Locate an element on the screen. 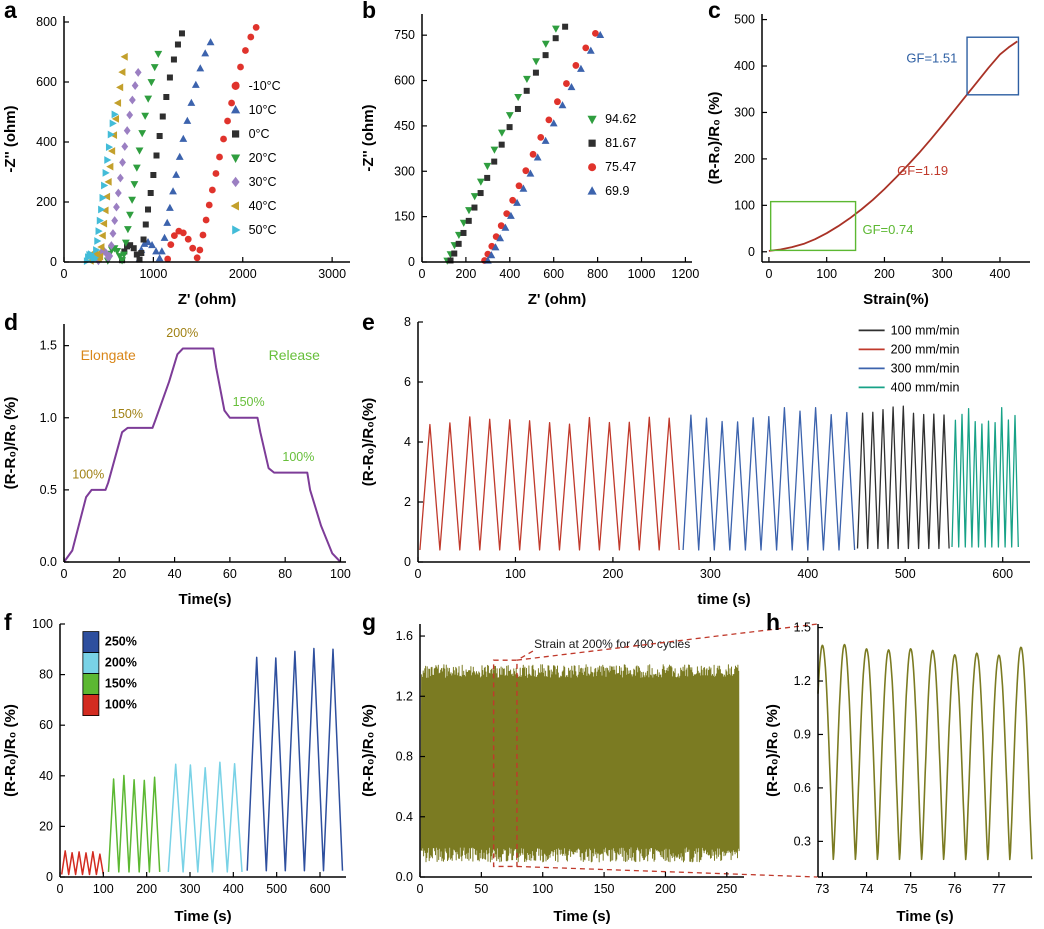 This screenshot has width=1044, height=929. x-axis-title: Z' (ohm) is located at coordinates (207, 299).